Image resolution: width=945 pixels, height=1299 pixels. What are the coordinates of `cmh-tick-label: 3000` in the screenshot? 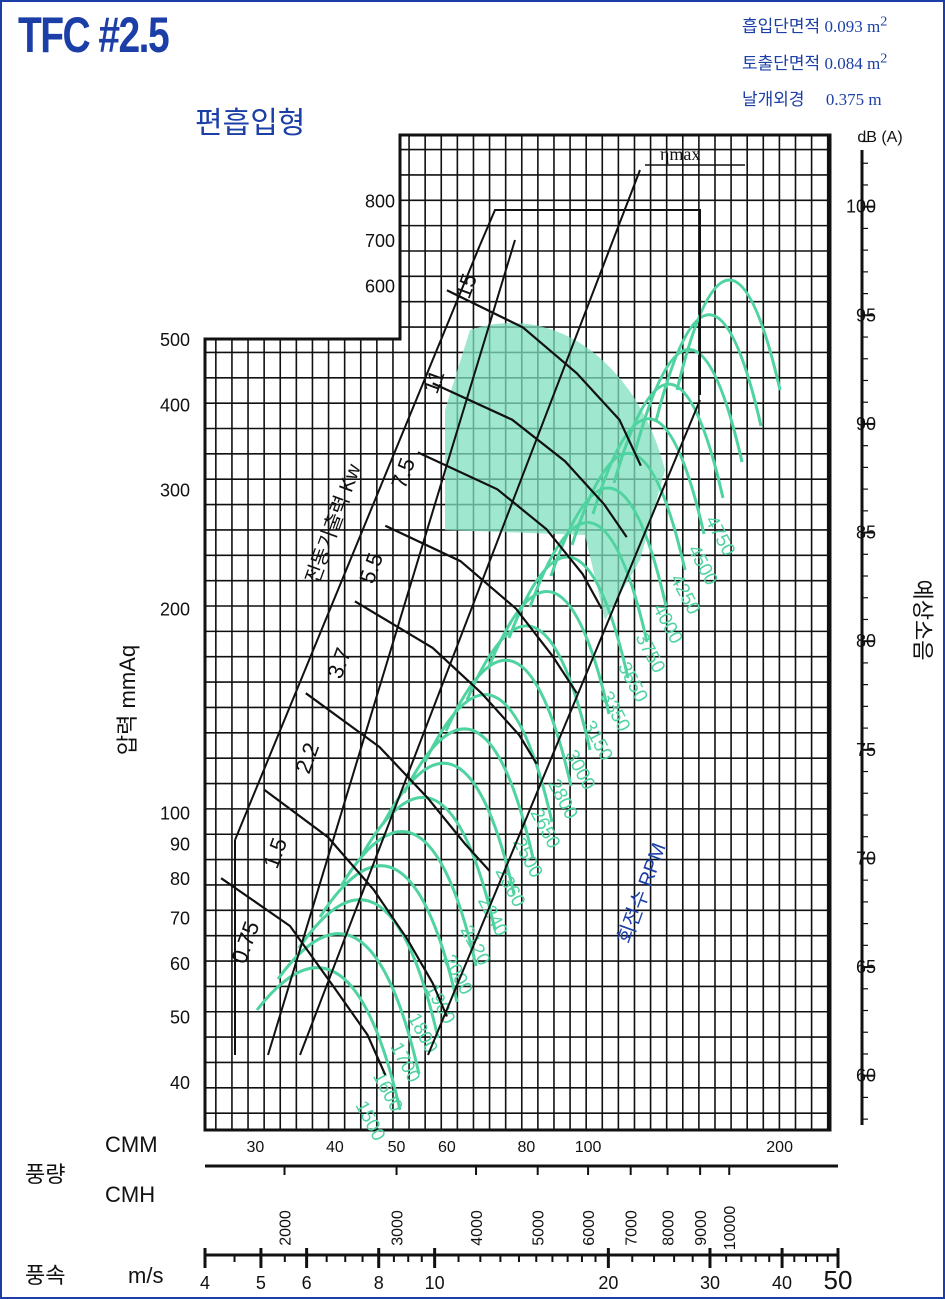 It's located at (398, 1228).